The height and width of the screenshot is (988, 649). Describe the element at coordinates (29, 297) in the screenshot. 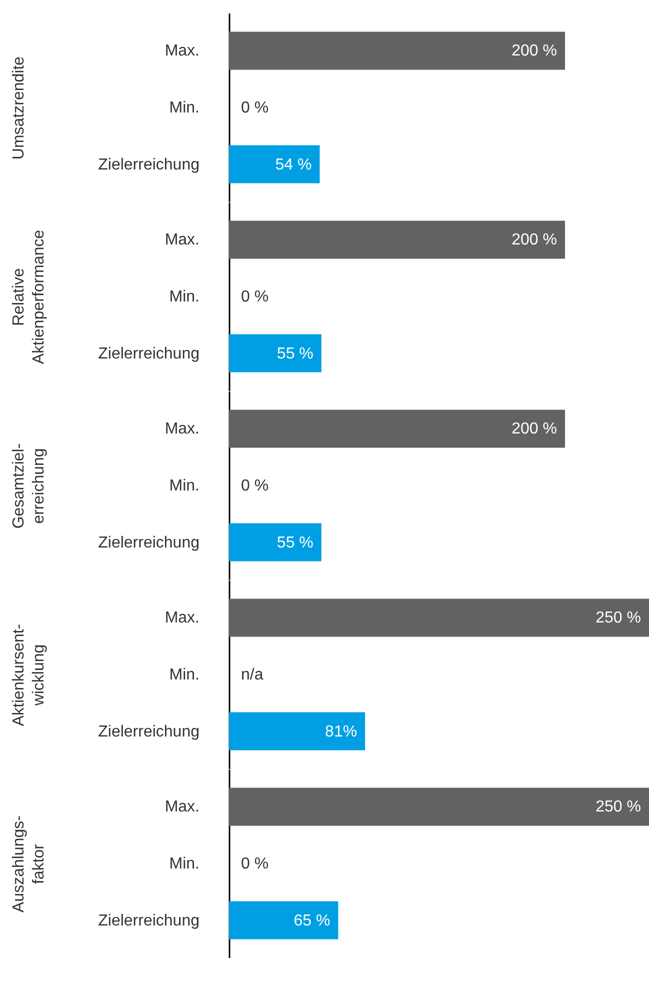

I see `y-axis-title: Relative Aktienperformance` at that location.